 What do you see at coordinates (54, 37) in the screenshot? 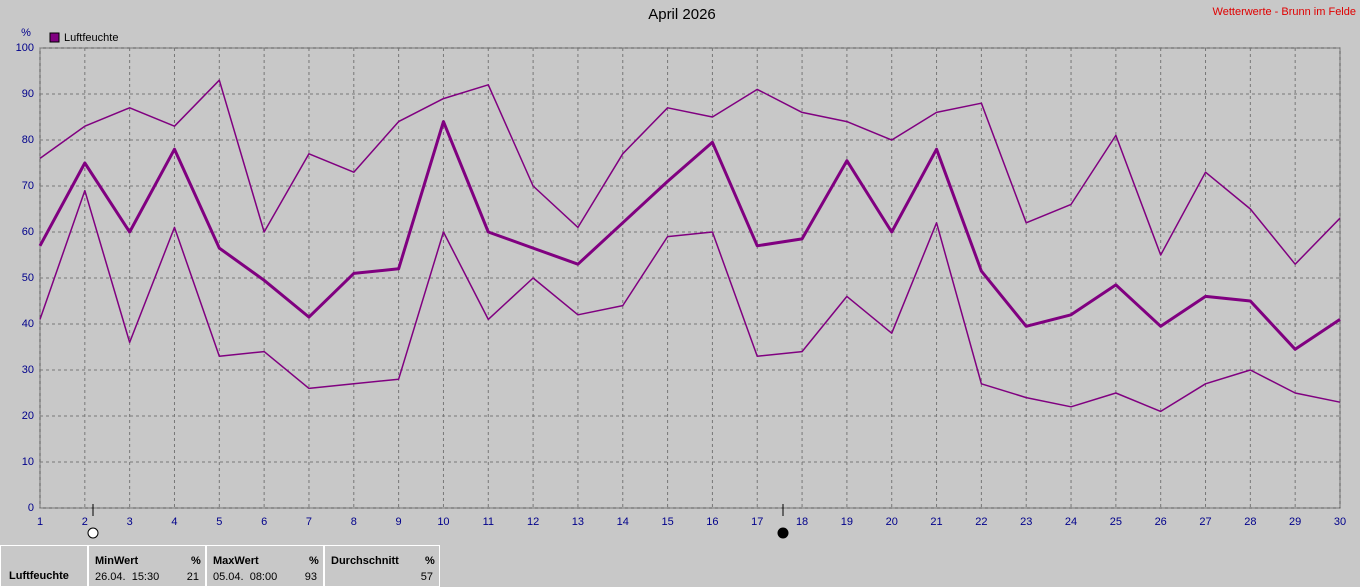
I see `legend-swatch` at bounding box center [54, 37].